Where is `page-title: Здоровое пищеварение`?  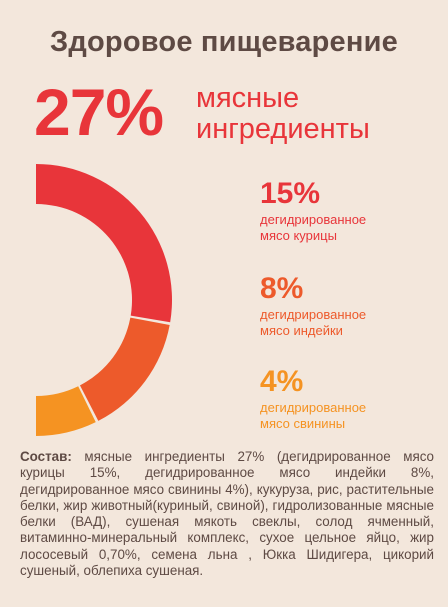
page-title: Здоровое пищеварение is located at coordinates (224, 42).